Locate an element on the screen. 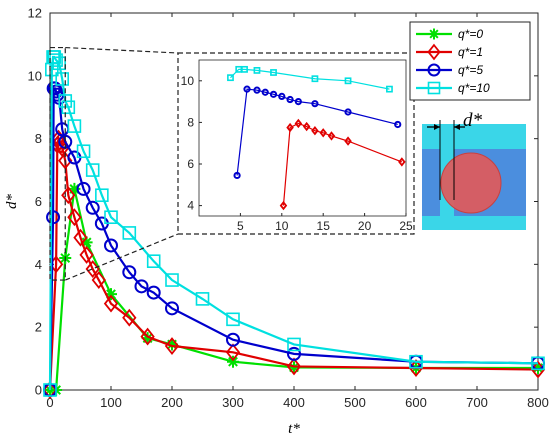 The image size is (550, 441). y-tick-label: 12 is located at coordinates (35, 13).